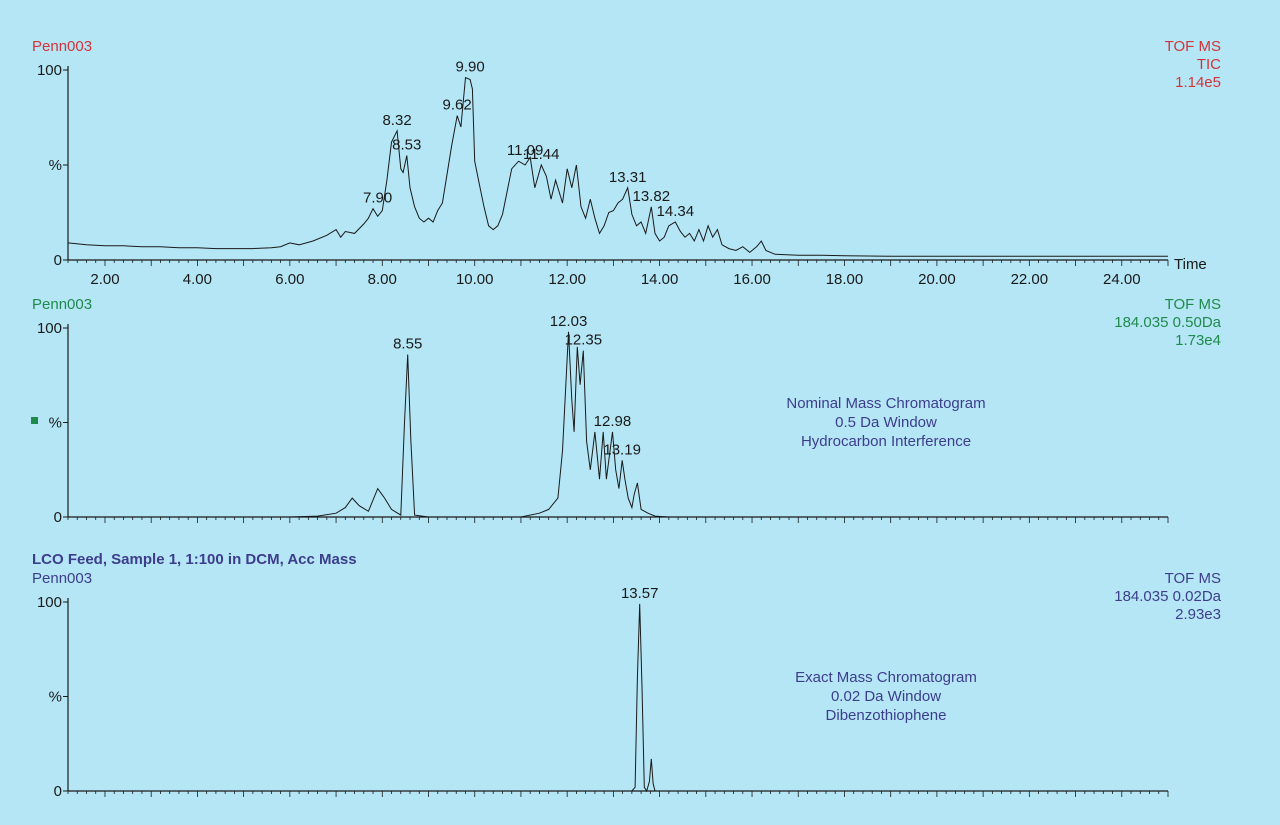 The image size is (1280, 825). I want to click on header-right-line: TIC, so click(1209, 64).